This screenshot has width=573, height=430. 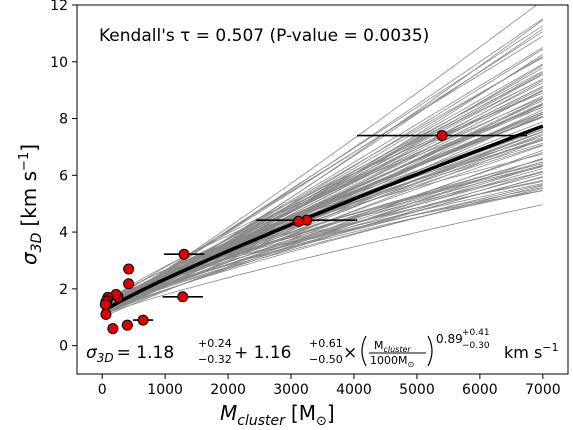 I want to click on kendall-annotation: Kendall's τ = 0.507 (P-value = 0.0035), so click(x=264, y=36).